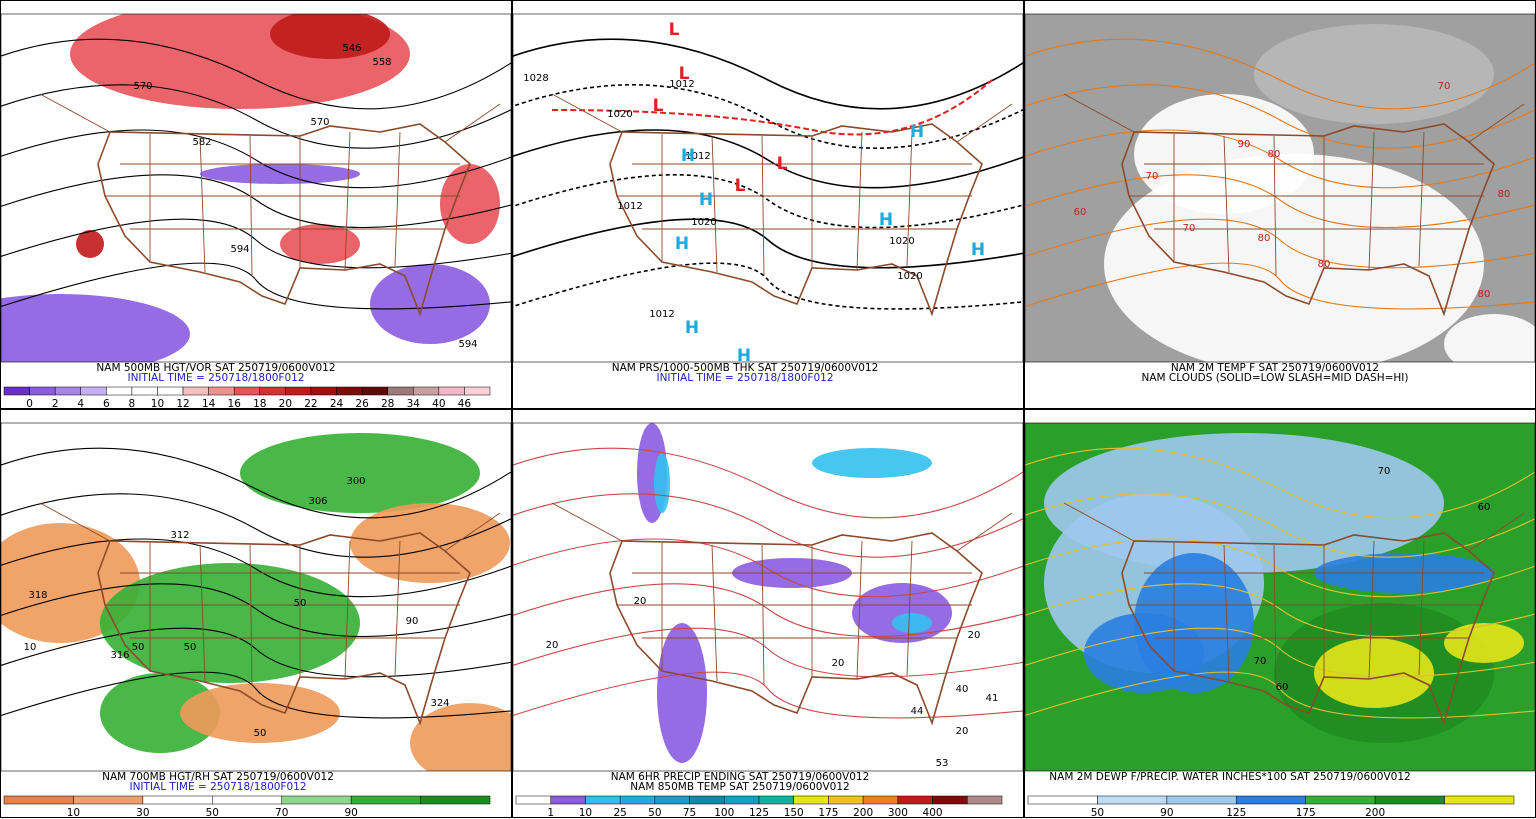 This screenshot has width=1536, height=819. Describe the element at coordinates (106, 404) in the screenshot. I see `colorbar-label: 6` at that location.